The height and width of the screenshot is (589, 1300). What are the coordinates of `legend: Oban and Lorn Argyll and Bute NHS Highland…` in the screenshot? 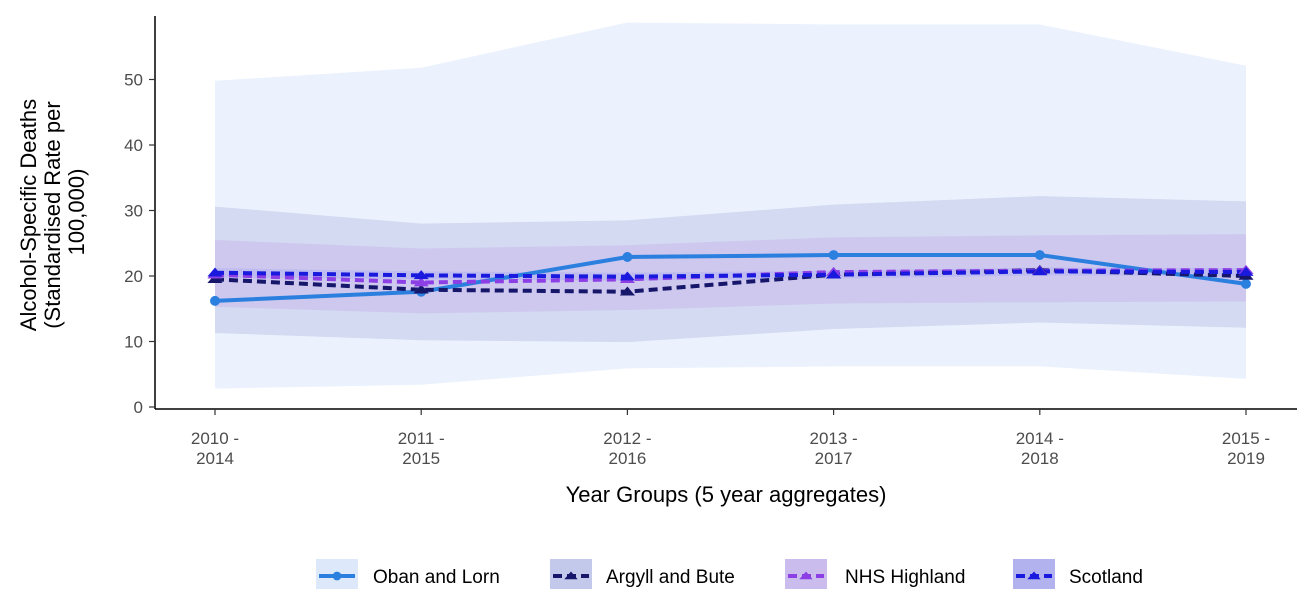 It's located at (729, 574).